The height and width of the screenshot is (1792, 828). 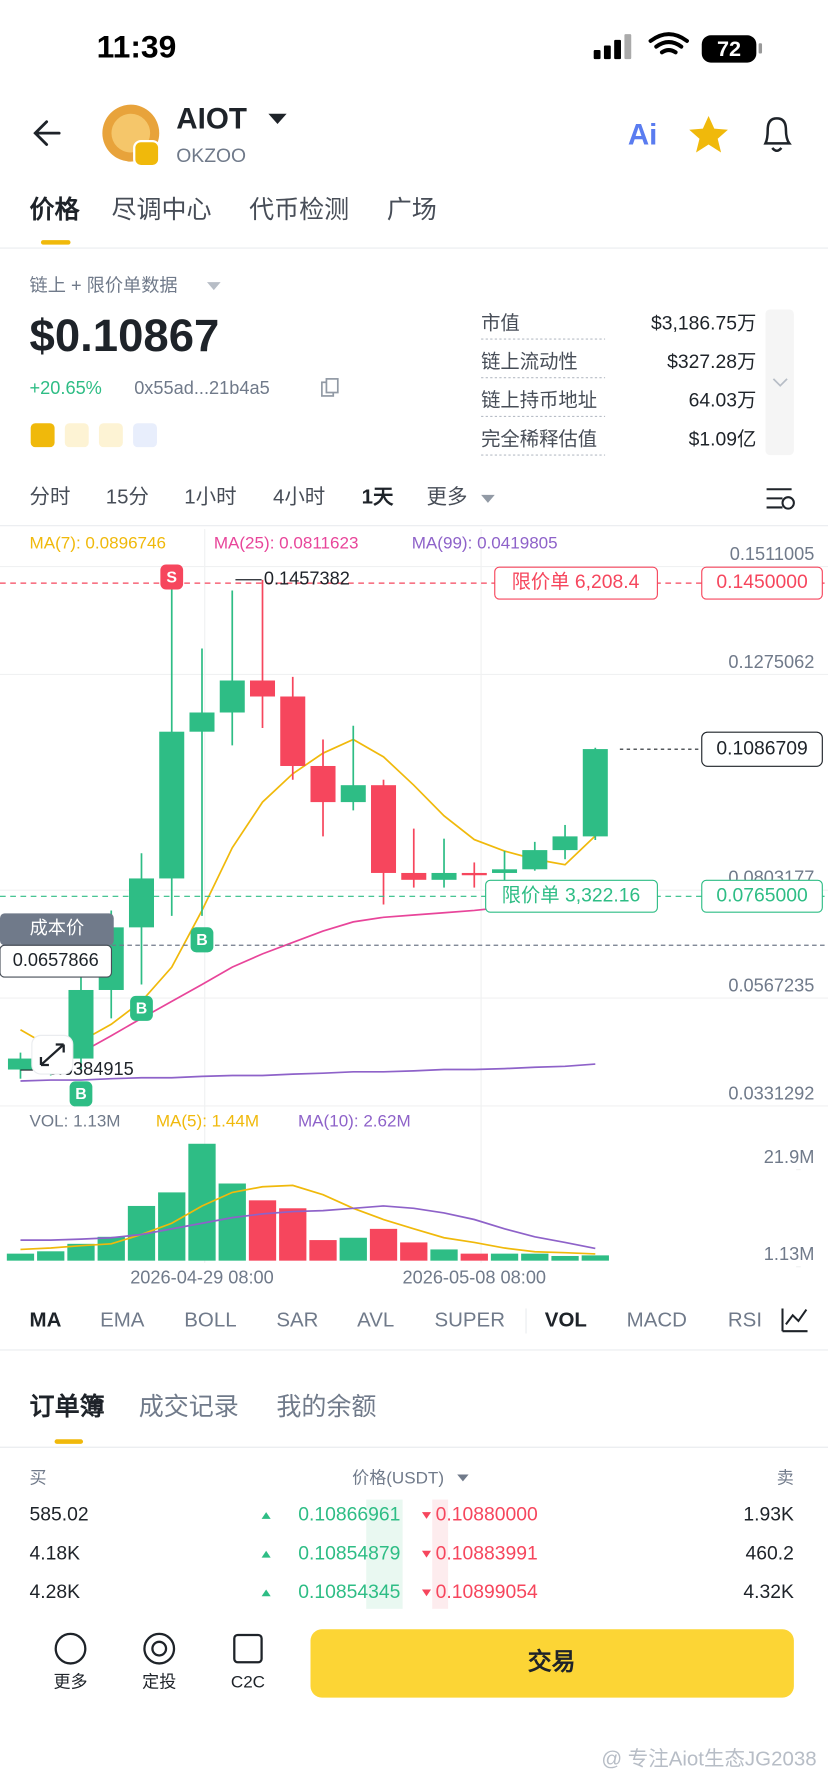 I want to click on interval-tab: 15分, so click(x=127, y=497).